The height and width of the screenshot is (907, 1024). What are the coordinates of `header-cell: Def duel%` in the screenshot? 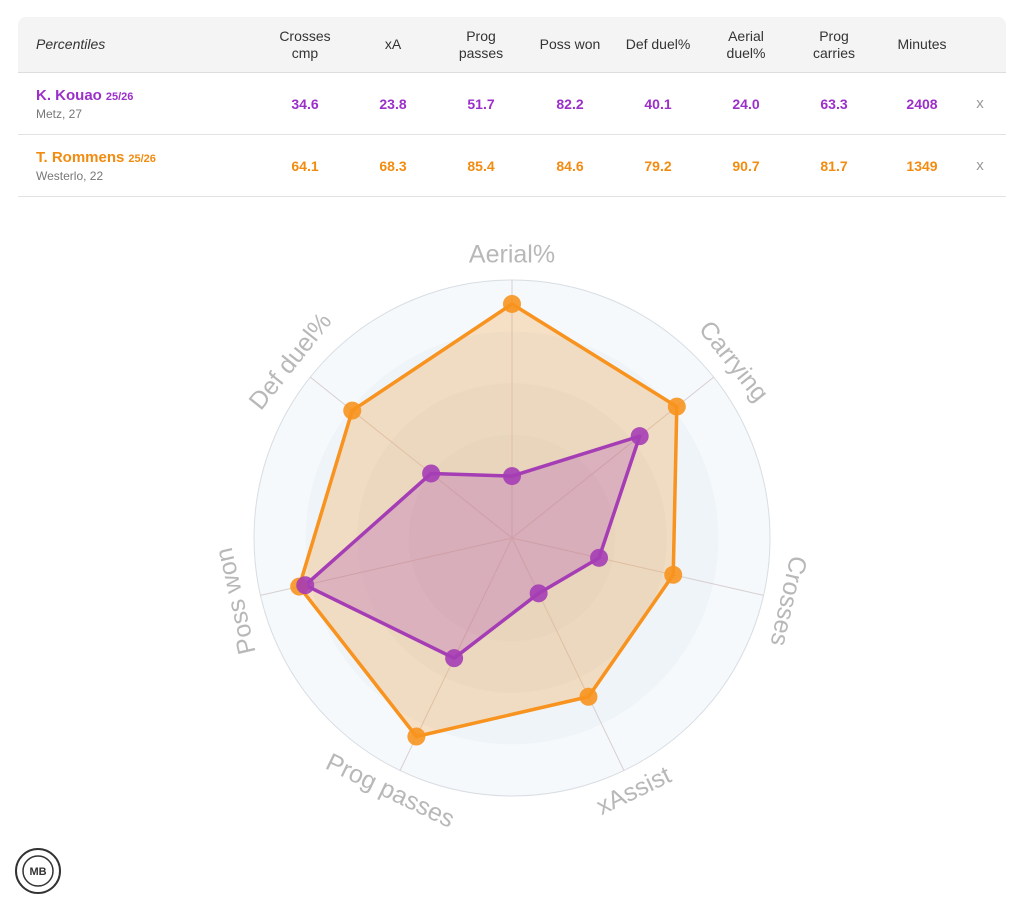 It's located at (658, 44).